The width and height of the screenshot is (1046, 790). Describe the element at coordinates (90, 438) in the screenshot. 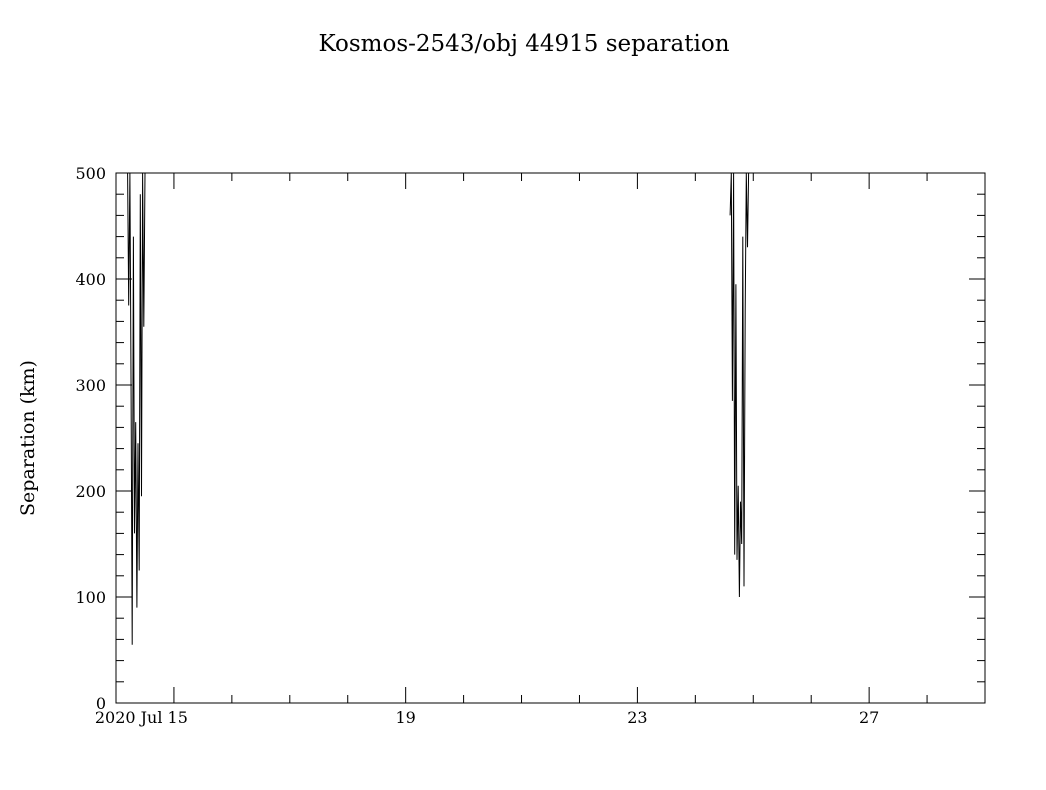

I see `y-tick-labels: 0 100 200 300 400 500` at that location.